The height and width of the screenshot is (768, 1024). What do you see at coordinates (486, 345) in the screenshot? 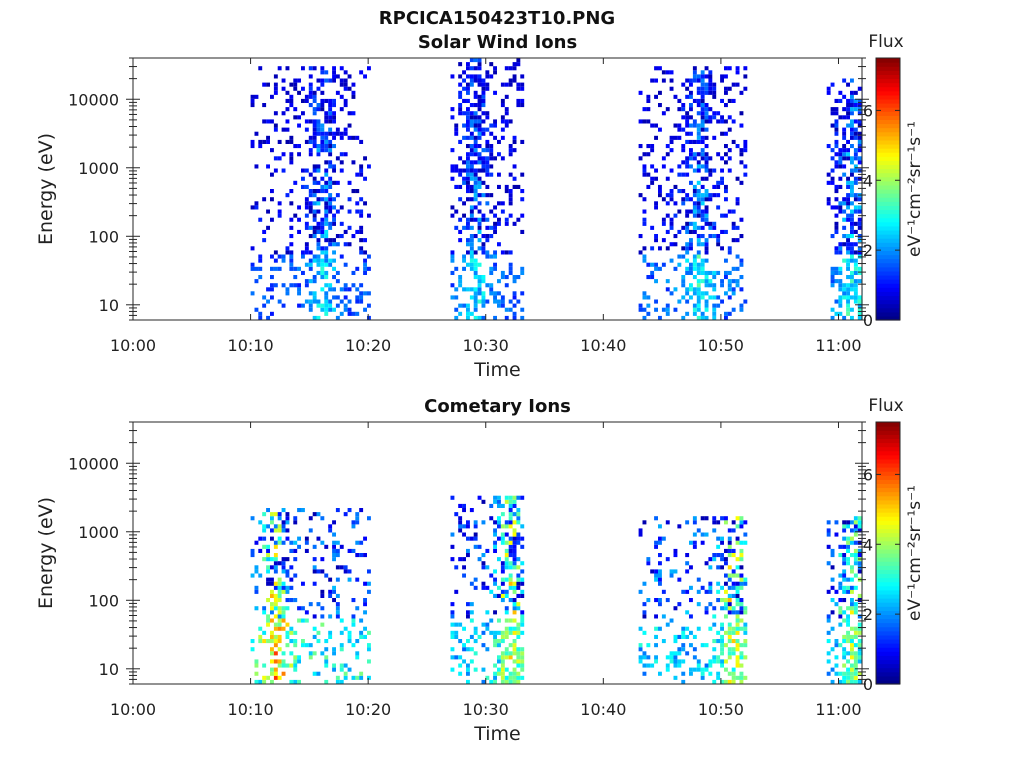
I see `x-tick-label: 10:30` at bounding box center [486, 345].